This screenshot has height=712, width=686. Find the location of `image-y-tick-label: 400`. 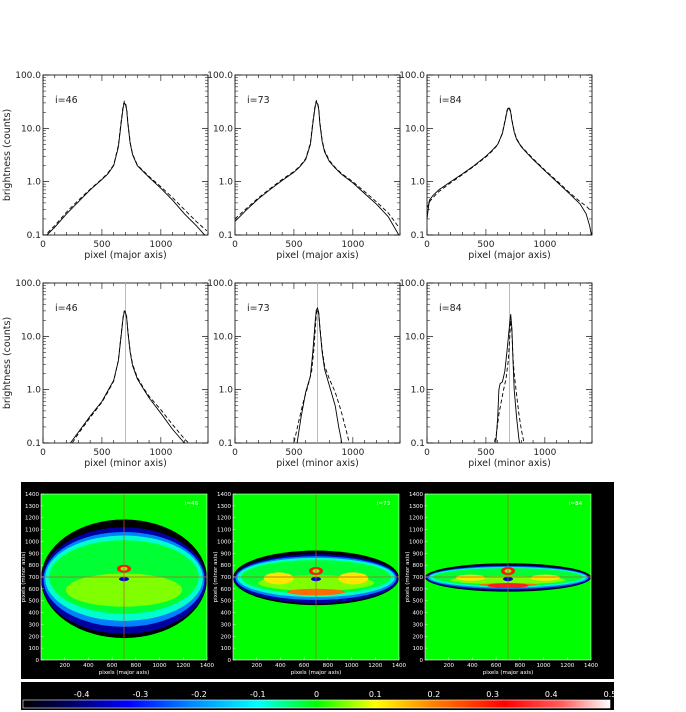

image-y-tick-label: 400 is located at coordinates (34, 614).